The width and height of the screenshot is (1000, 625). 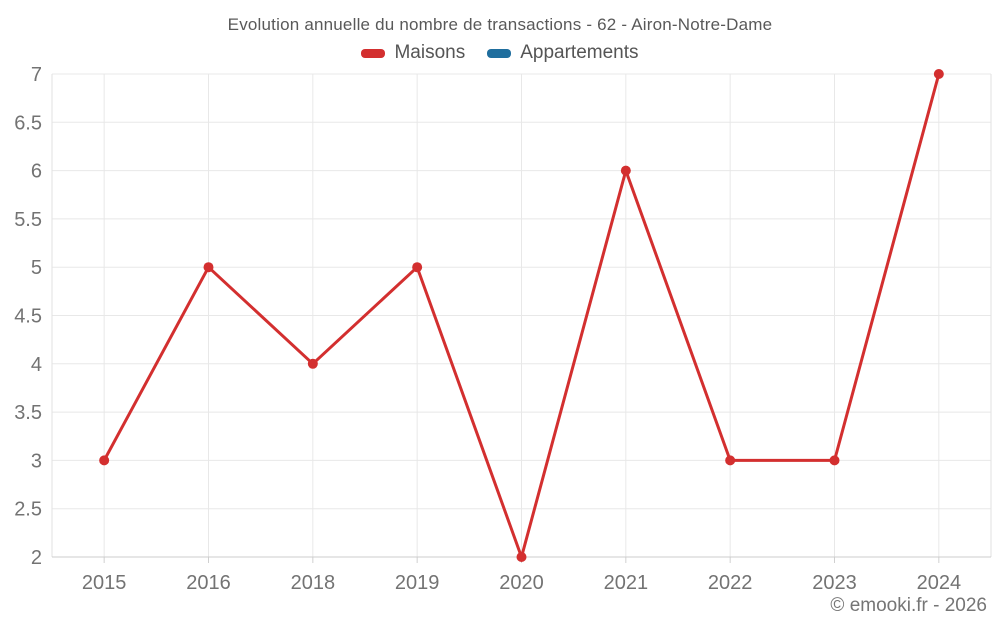 What do you see at coordinates (208, 583) in the screenshot?
I see `svg-text: 2016` at bounding box center [208, 583].